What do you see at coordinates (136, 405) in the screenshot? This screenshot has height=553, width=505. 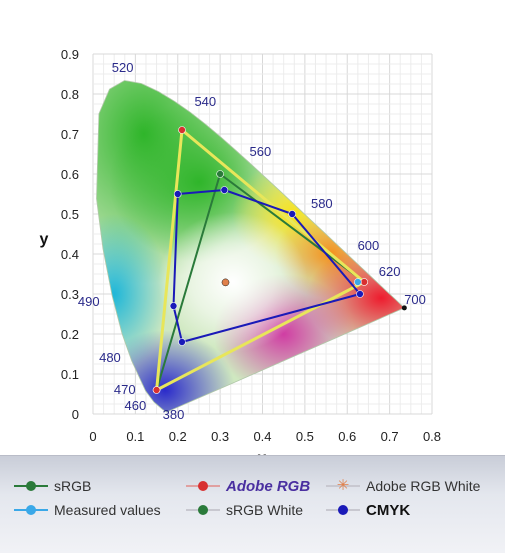 I see `wavelength-label: 460` at bounding box center [136, 405].